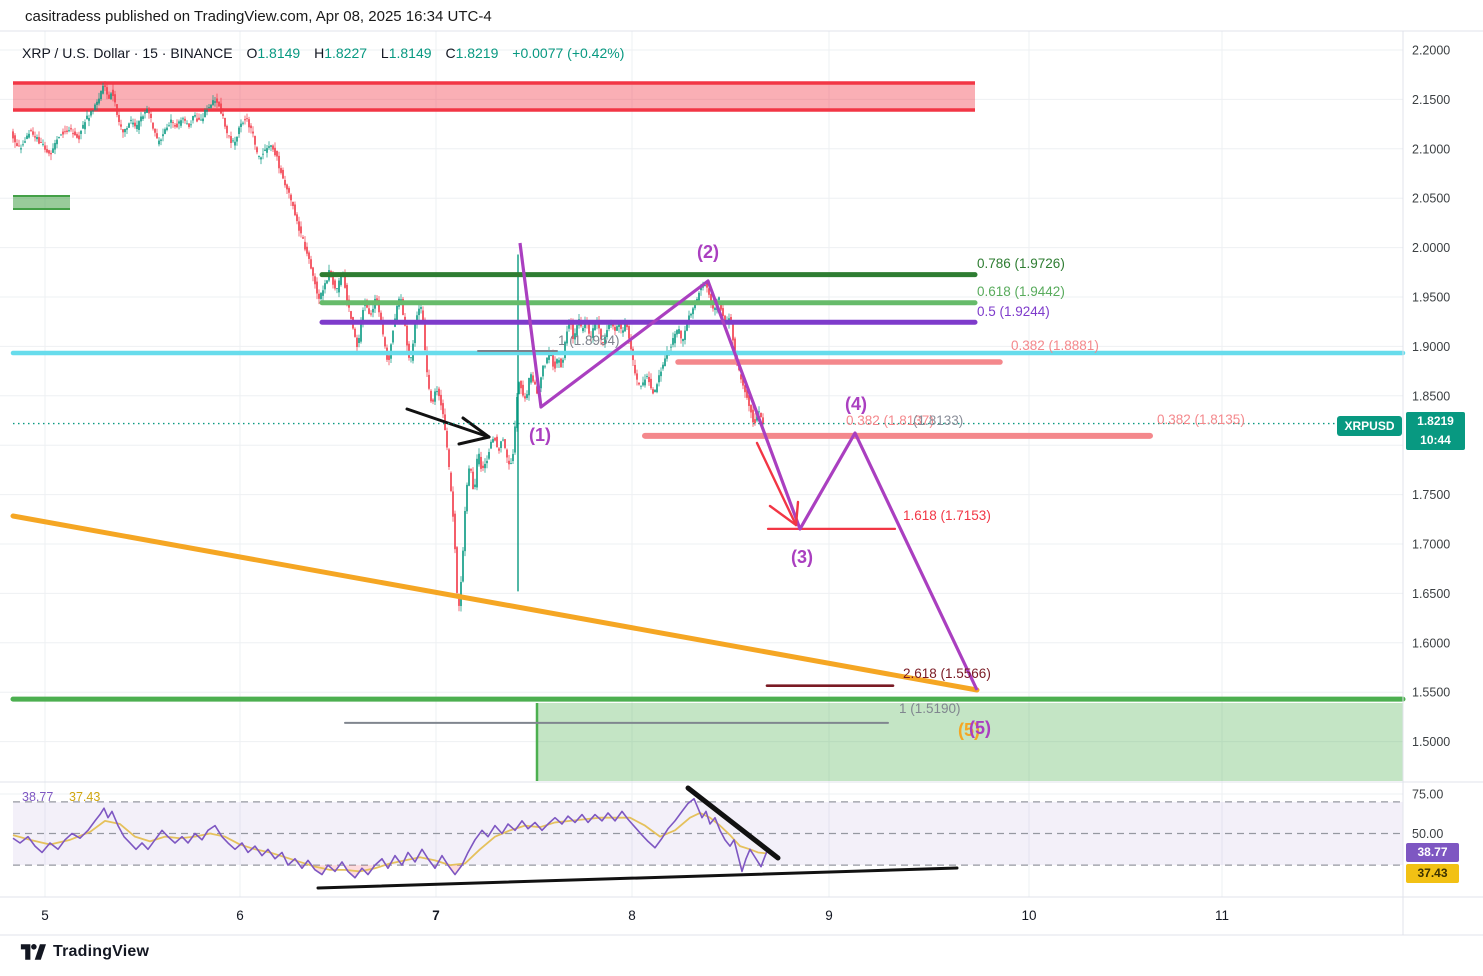 The image size is (1483, 976). I want to click on rsi-ma-value-badge: 37.43, so click(1432, 873).